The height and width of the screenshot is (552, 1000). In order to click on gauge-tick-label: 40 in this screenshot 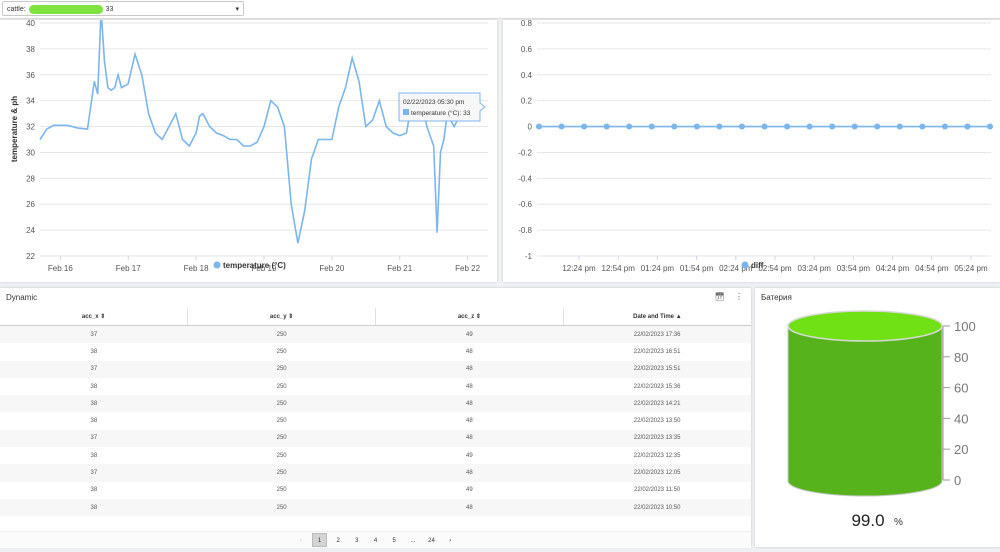, I will do `click(961, 418)`.